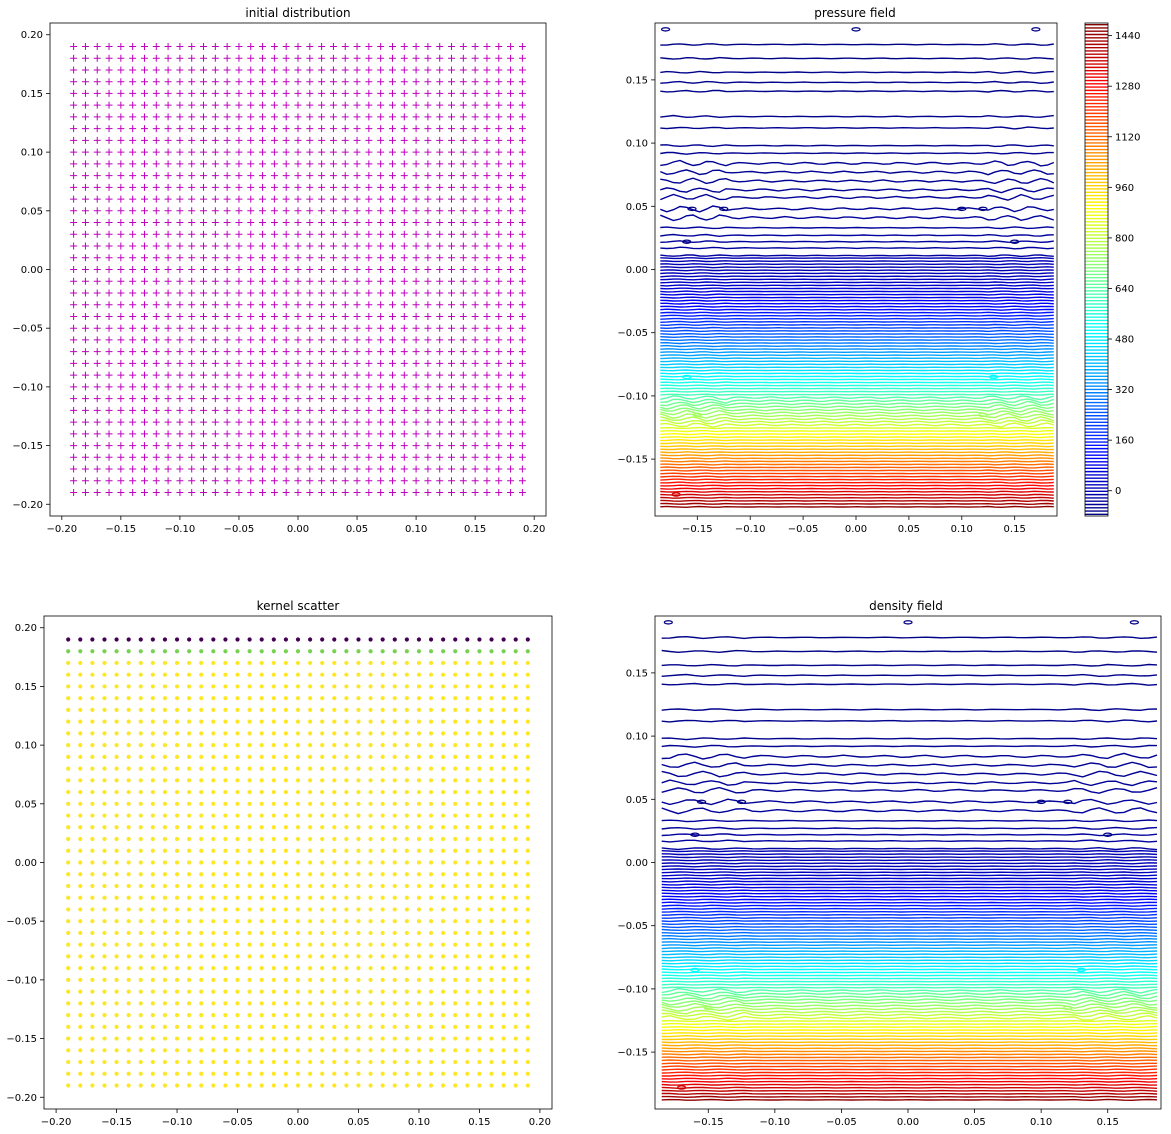 The image size is (1171, 1134). What do you see at coordinates (298, 1122) in the screenshot?
I see `p3-x-tick-label: 0.00` at bounding box center [298, 1122].